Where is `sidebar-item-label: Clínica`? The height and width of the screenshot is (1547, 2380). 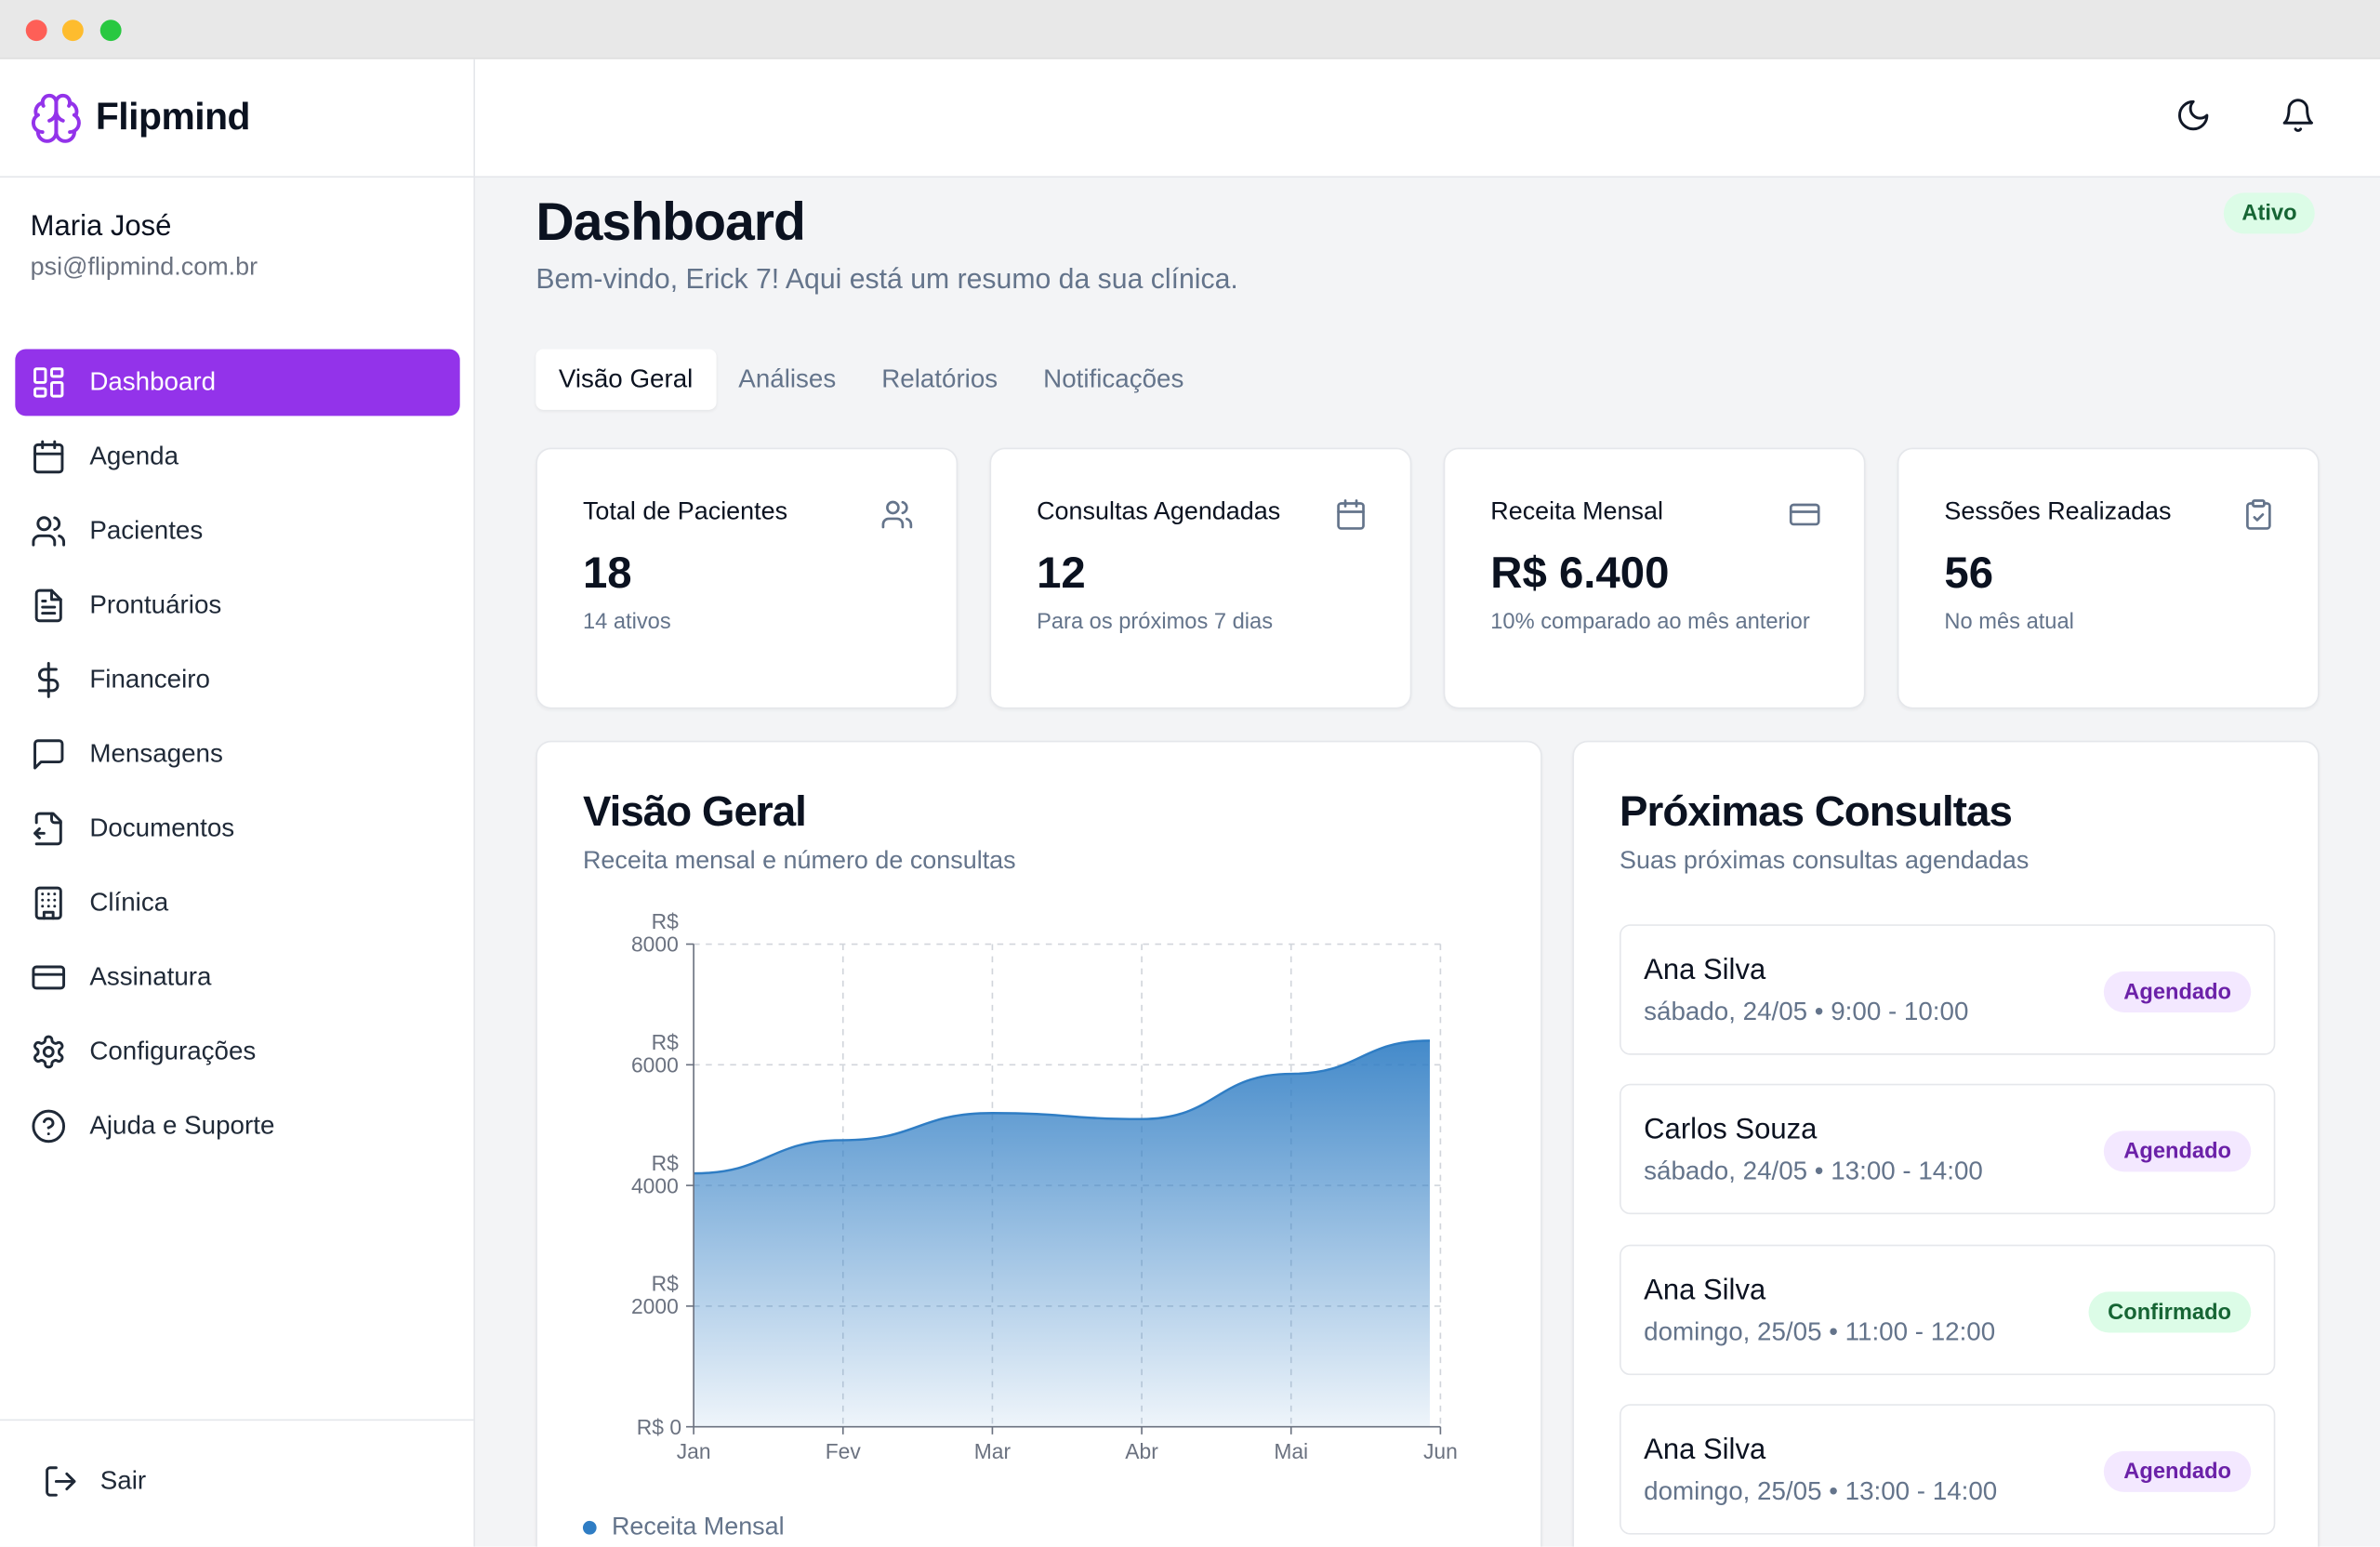 sidebar-item-label: Clínica is located at coordinates (129, 903).